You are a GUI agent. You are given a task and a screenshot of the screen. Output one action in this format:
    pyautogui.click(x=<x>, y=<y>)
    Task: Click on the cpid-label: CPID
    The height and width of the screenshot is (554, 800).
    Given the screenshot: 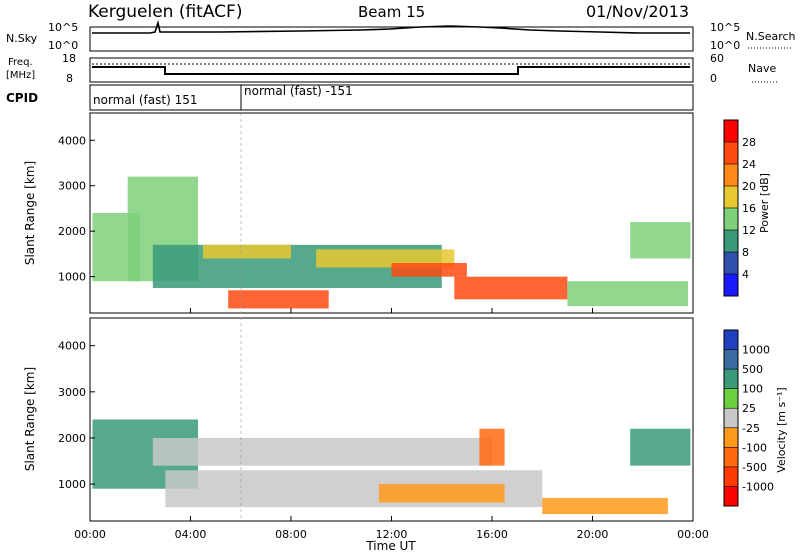 What is the action you would take?
    pyautogui.click(x=22, y=98)
    